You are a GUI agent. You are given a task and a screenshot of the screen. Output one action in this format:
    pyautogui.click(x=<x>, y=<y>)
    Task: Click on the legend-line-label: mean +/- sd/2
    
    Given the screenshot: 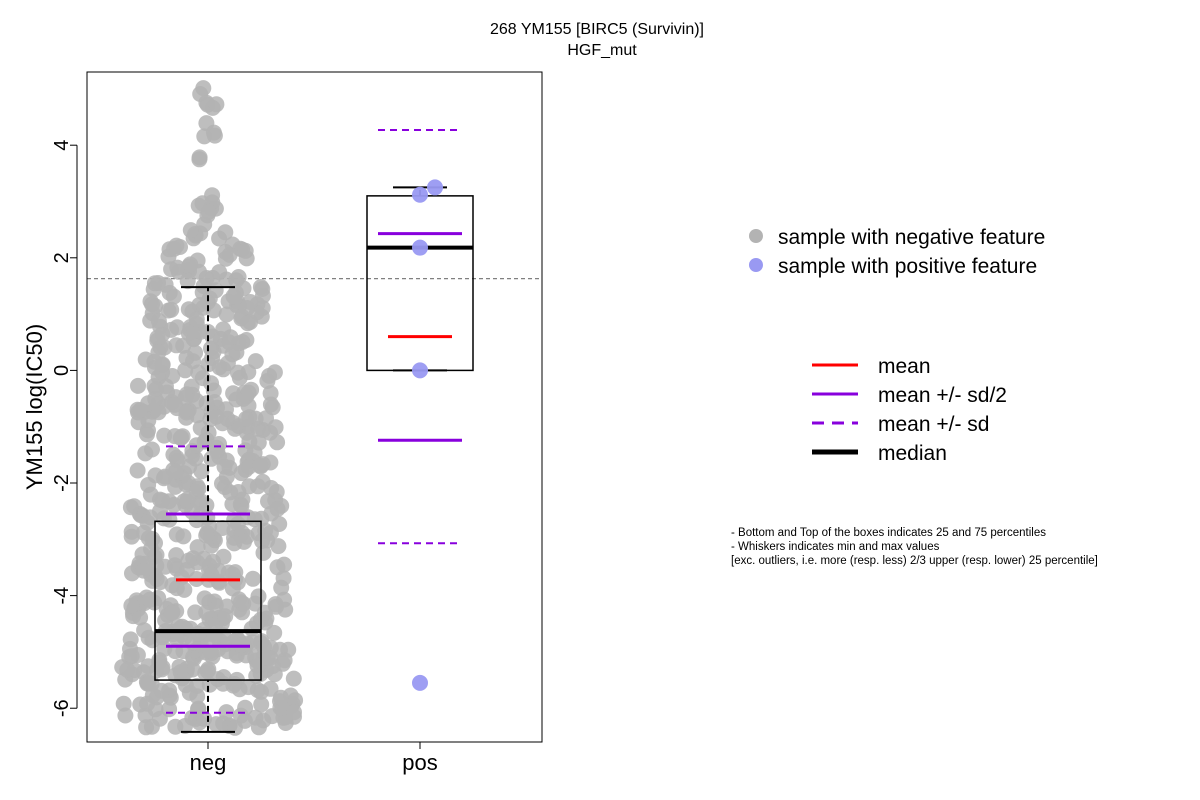 What is the action you would take?
    pyautogui.click(x=942, y=395)
    